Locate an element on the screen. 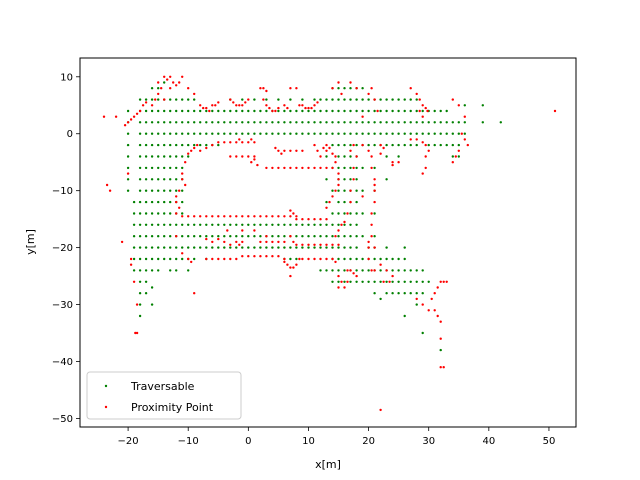 This screenshot has width=640, height=480. x-axis: −20 −10 0 10 20 30 40 50 is located at coordinates (336, 437).